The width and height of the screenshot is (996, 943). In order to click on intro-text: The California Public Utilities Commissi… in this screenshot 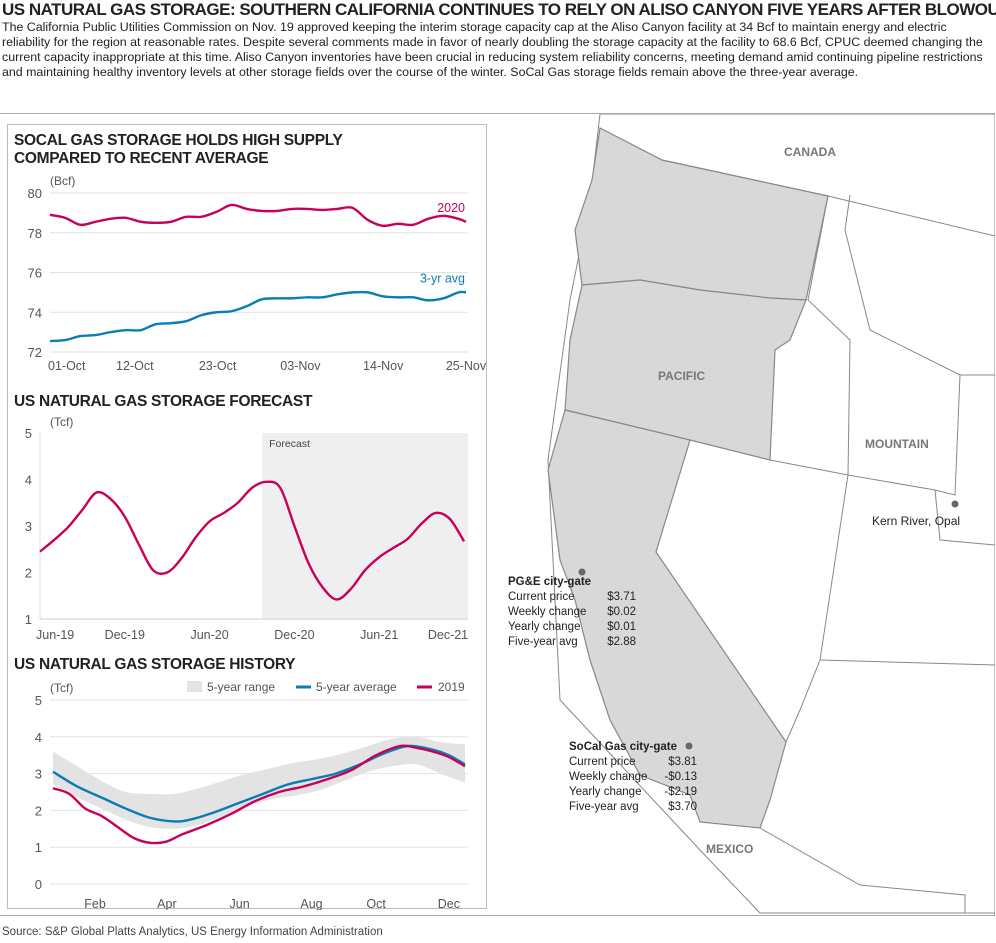, I will do `click(492, 49)`.